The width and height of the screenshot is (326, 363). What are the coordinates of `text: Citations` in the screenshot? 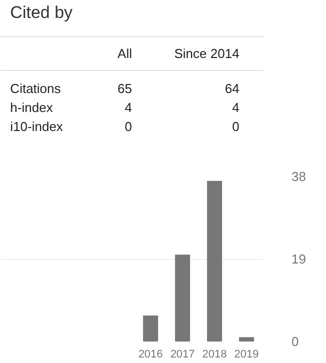 It's located at (36, 88).